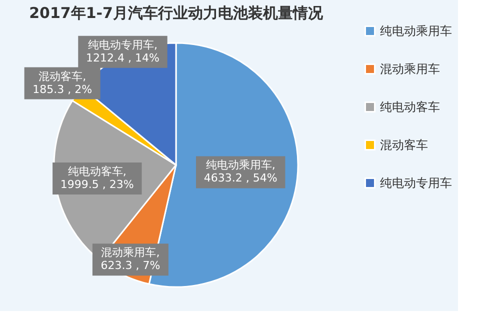  Describe the element at coordinates (130, 259) in the screenshot. I see `data-label: 混动乘用车, 623.3 , 7%` at that location.